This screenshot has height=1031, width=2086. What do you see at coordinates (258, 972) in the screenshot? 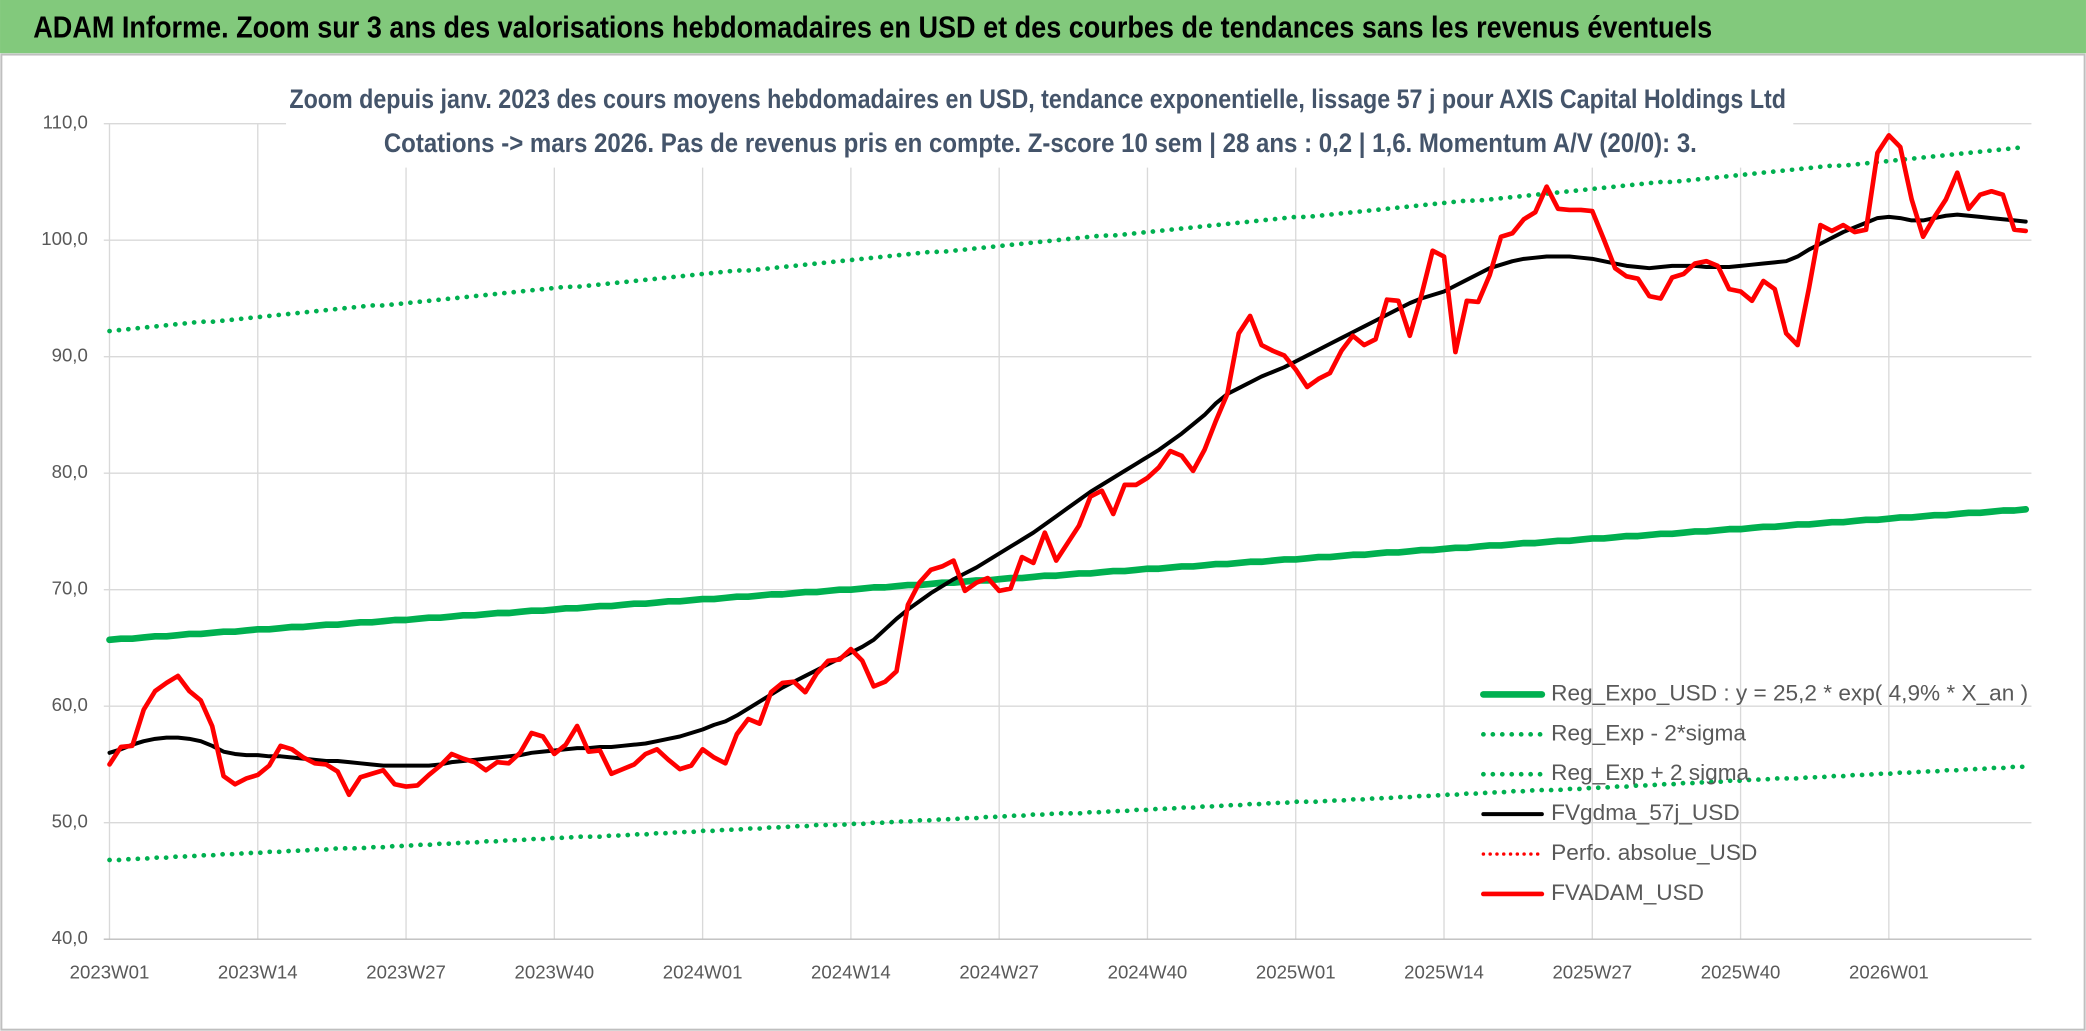
I see `x-tick-label: 2023W14` at bounding box center [258, 972].